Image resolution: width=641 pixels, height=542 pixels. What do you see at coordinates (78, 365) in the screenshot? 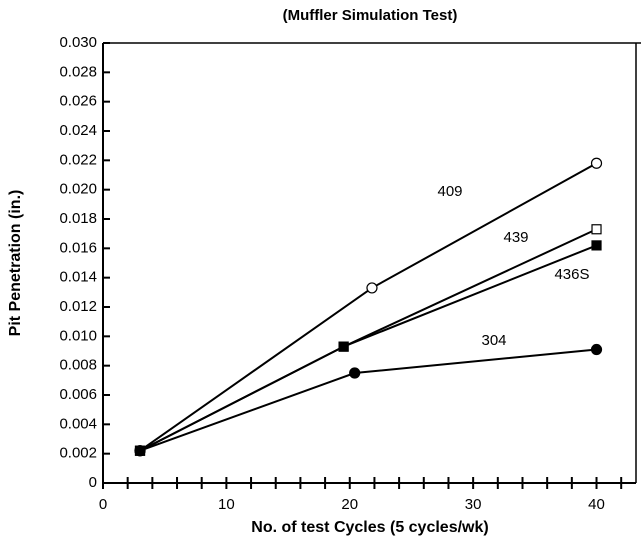
I see `y-tick-label: 0.008` at bounding box center [78, 365].